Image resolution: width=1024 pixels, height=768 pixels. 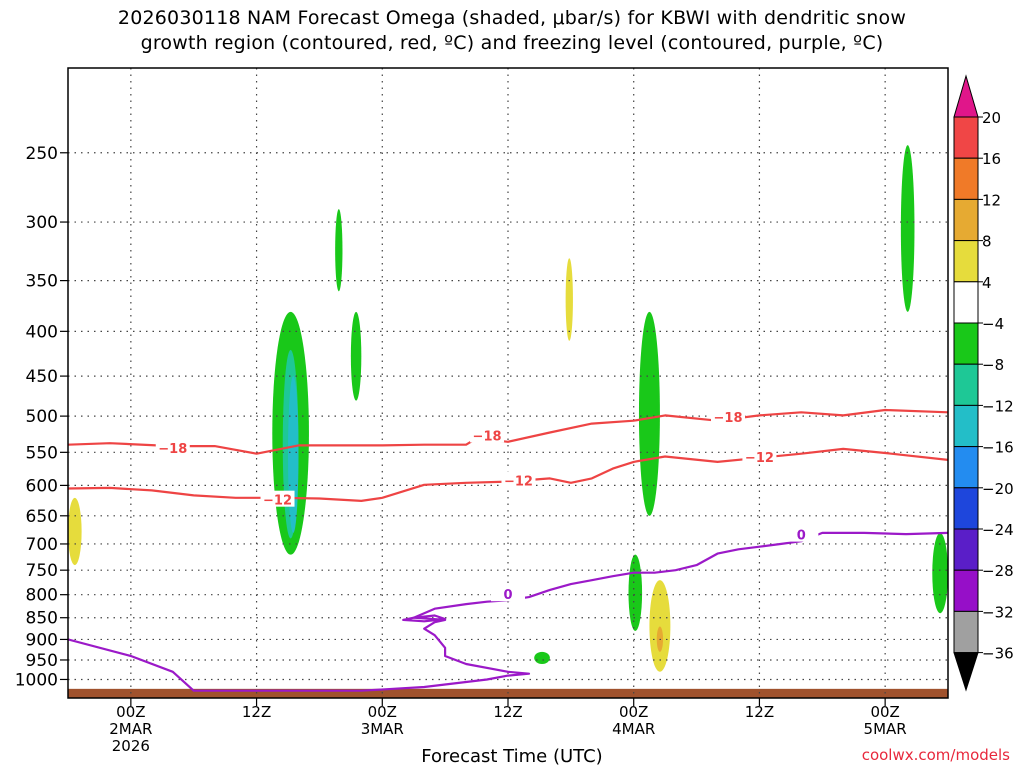 I want to click on y-tick-label: 700, so click(x=42, y=545).